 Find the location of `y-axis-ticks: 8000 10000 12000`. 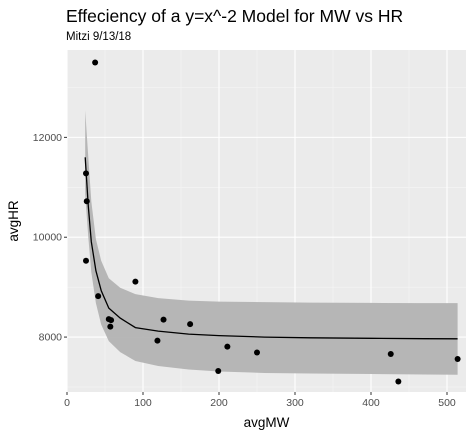

y-axis-ticks: 8000 10000 12000 is located at coordinates (50, 238).